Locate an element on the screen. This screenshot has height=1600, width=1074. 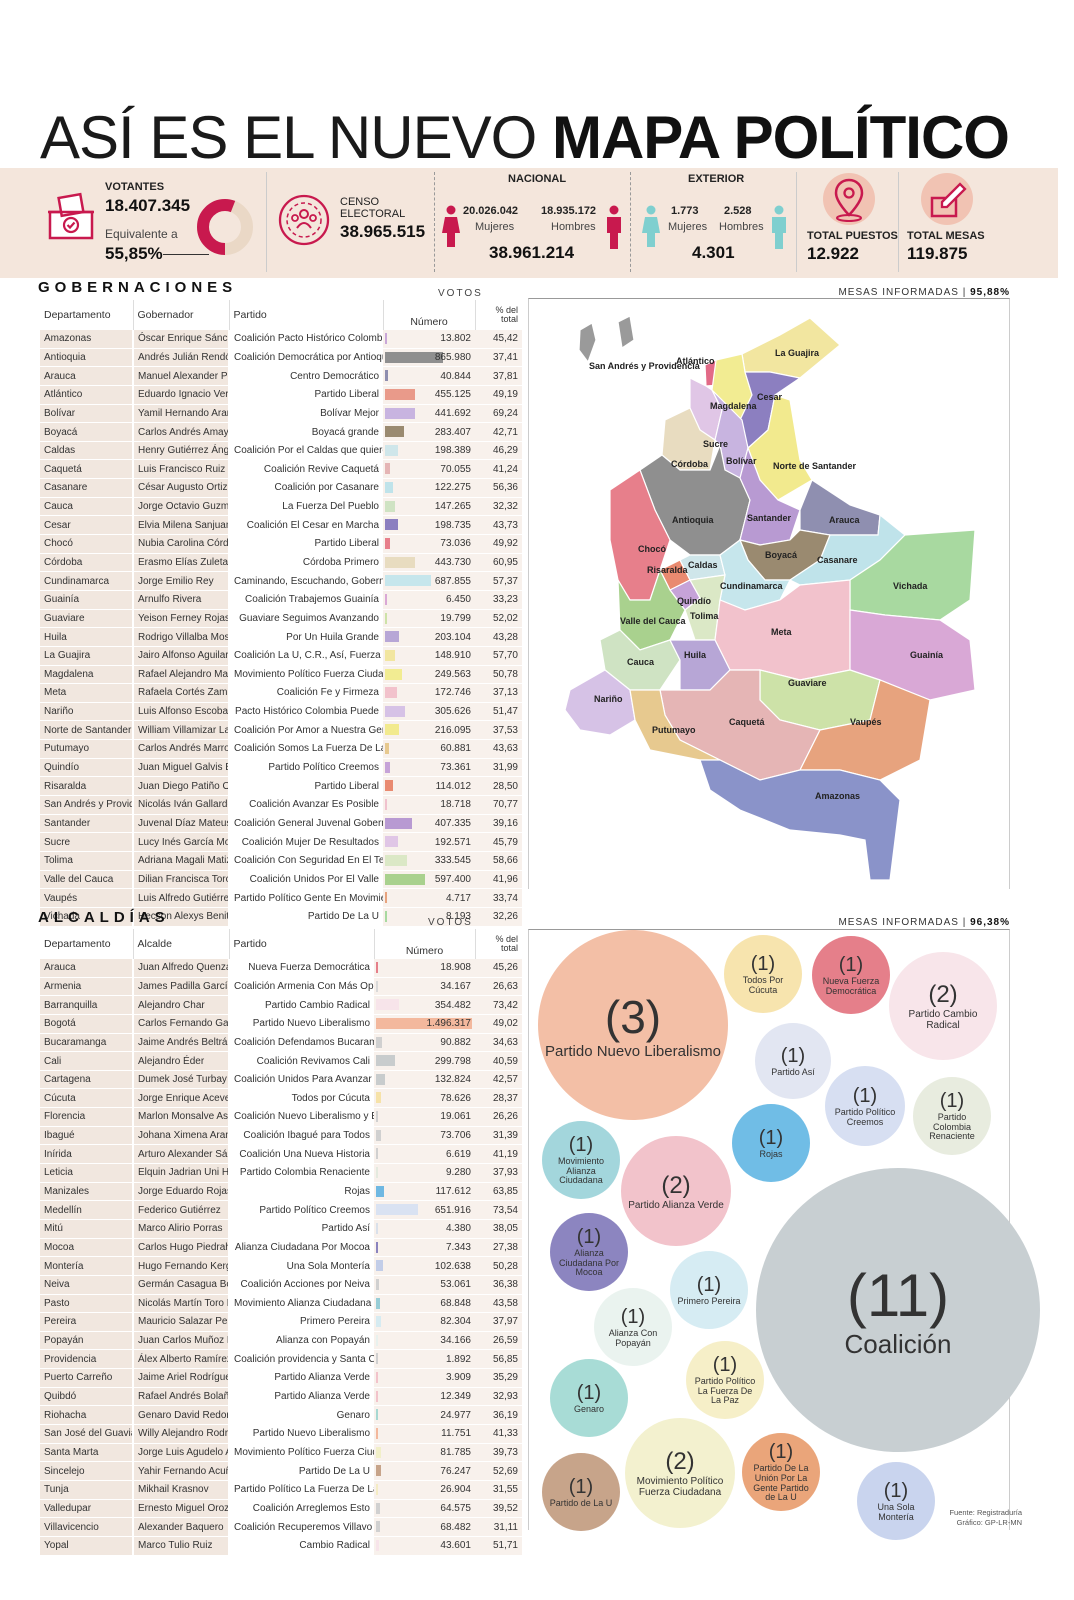
votes-value: 78.626 is located at coordinates (455, 1098).